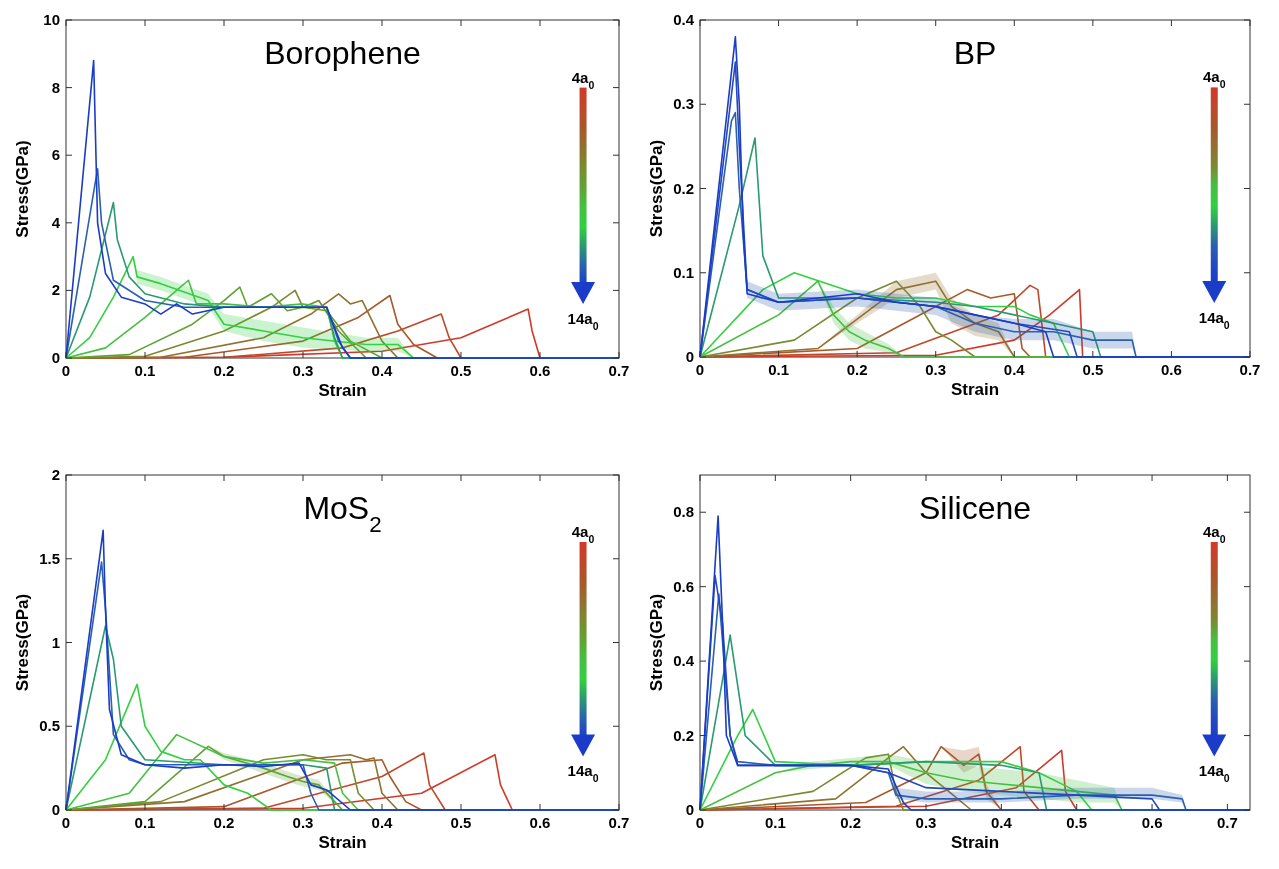 Image resolution: width=1279 pixels, height=869 pixels. Describe the element at coordinates (683, 586) in the screenshot. I see `y-tick-label: 0.6` at that location.